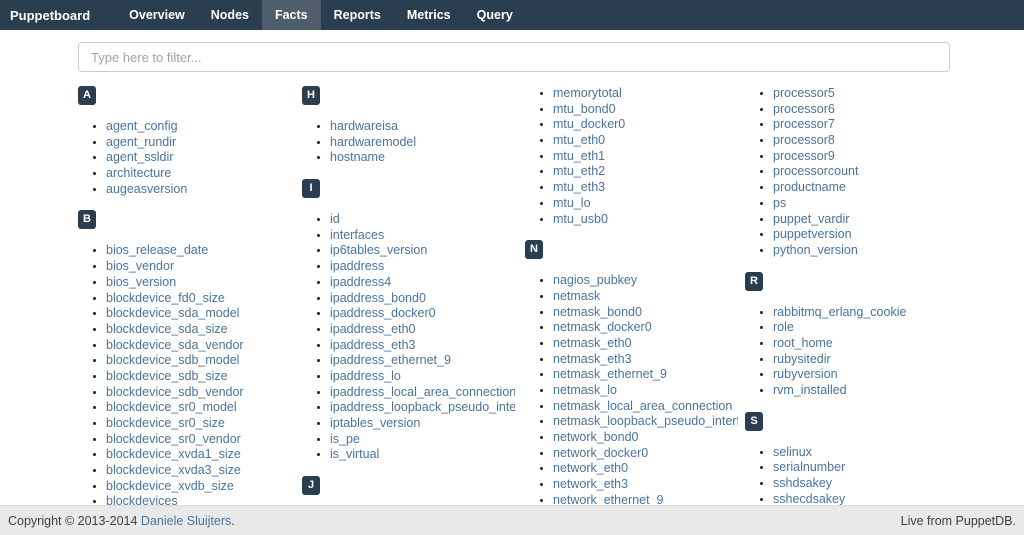 Image resolution: width=1024 pixels, height=535 pixels. I want to click on fact-link-hostname: hostname, so click(357, 157).